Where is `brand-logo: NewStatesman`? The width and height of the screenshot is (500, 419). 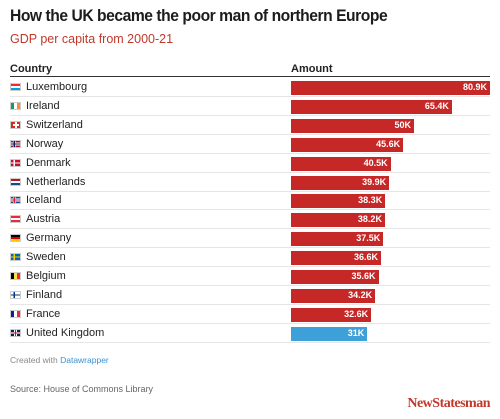 brand-logo: NewStatesman is located at coordinates (448, 403).